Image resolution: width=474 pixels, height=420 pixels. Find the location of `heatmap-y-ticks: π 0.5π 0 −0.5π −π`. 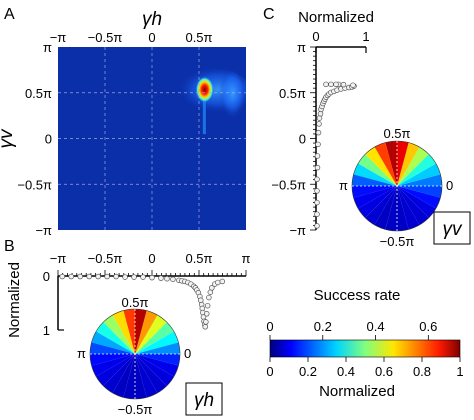

heatmap-y-ticks: π 0.5π 0 −0.5π −π is located at coordinates (34, 139).